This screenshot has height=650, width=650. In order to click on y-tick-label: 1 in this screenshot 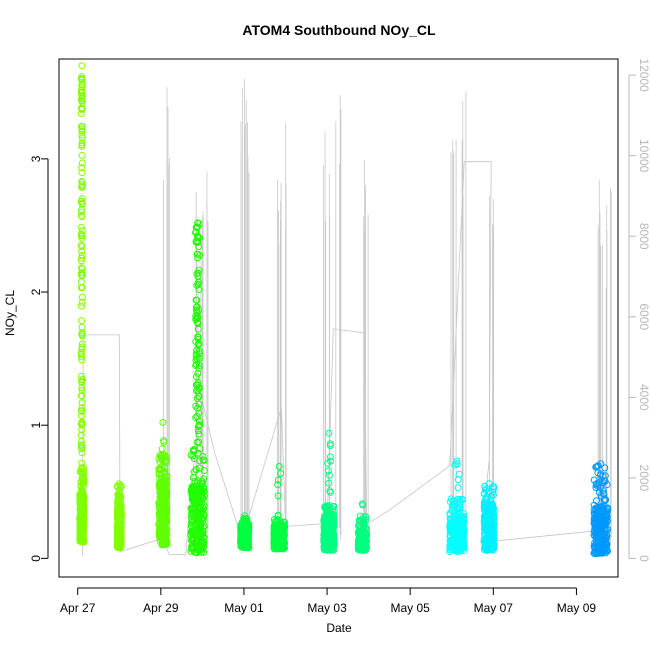, I will do `click(36, 425)`.